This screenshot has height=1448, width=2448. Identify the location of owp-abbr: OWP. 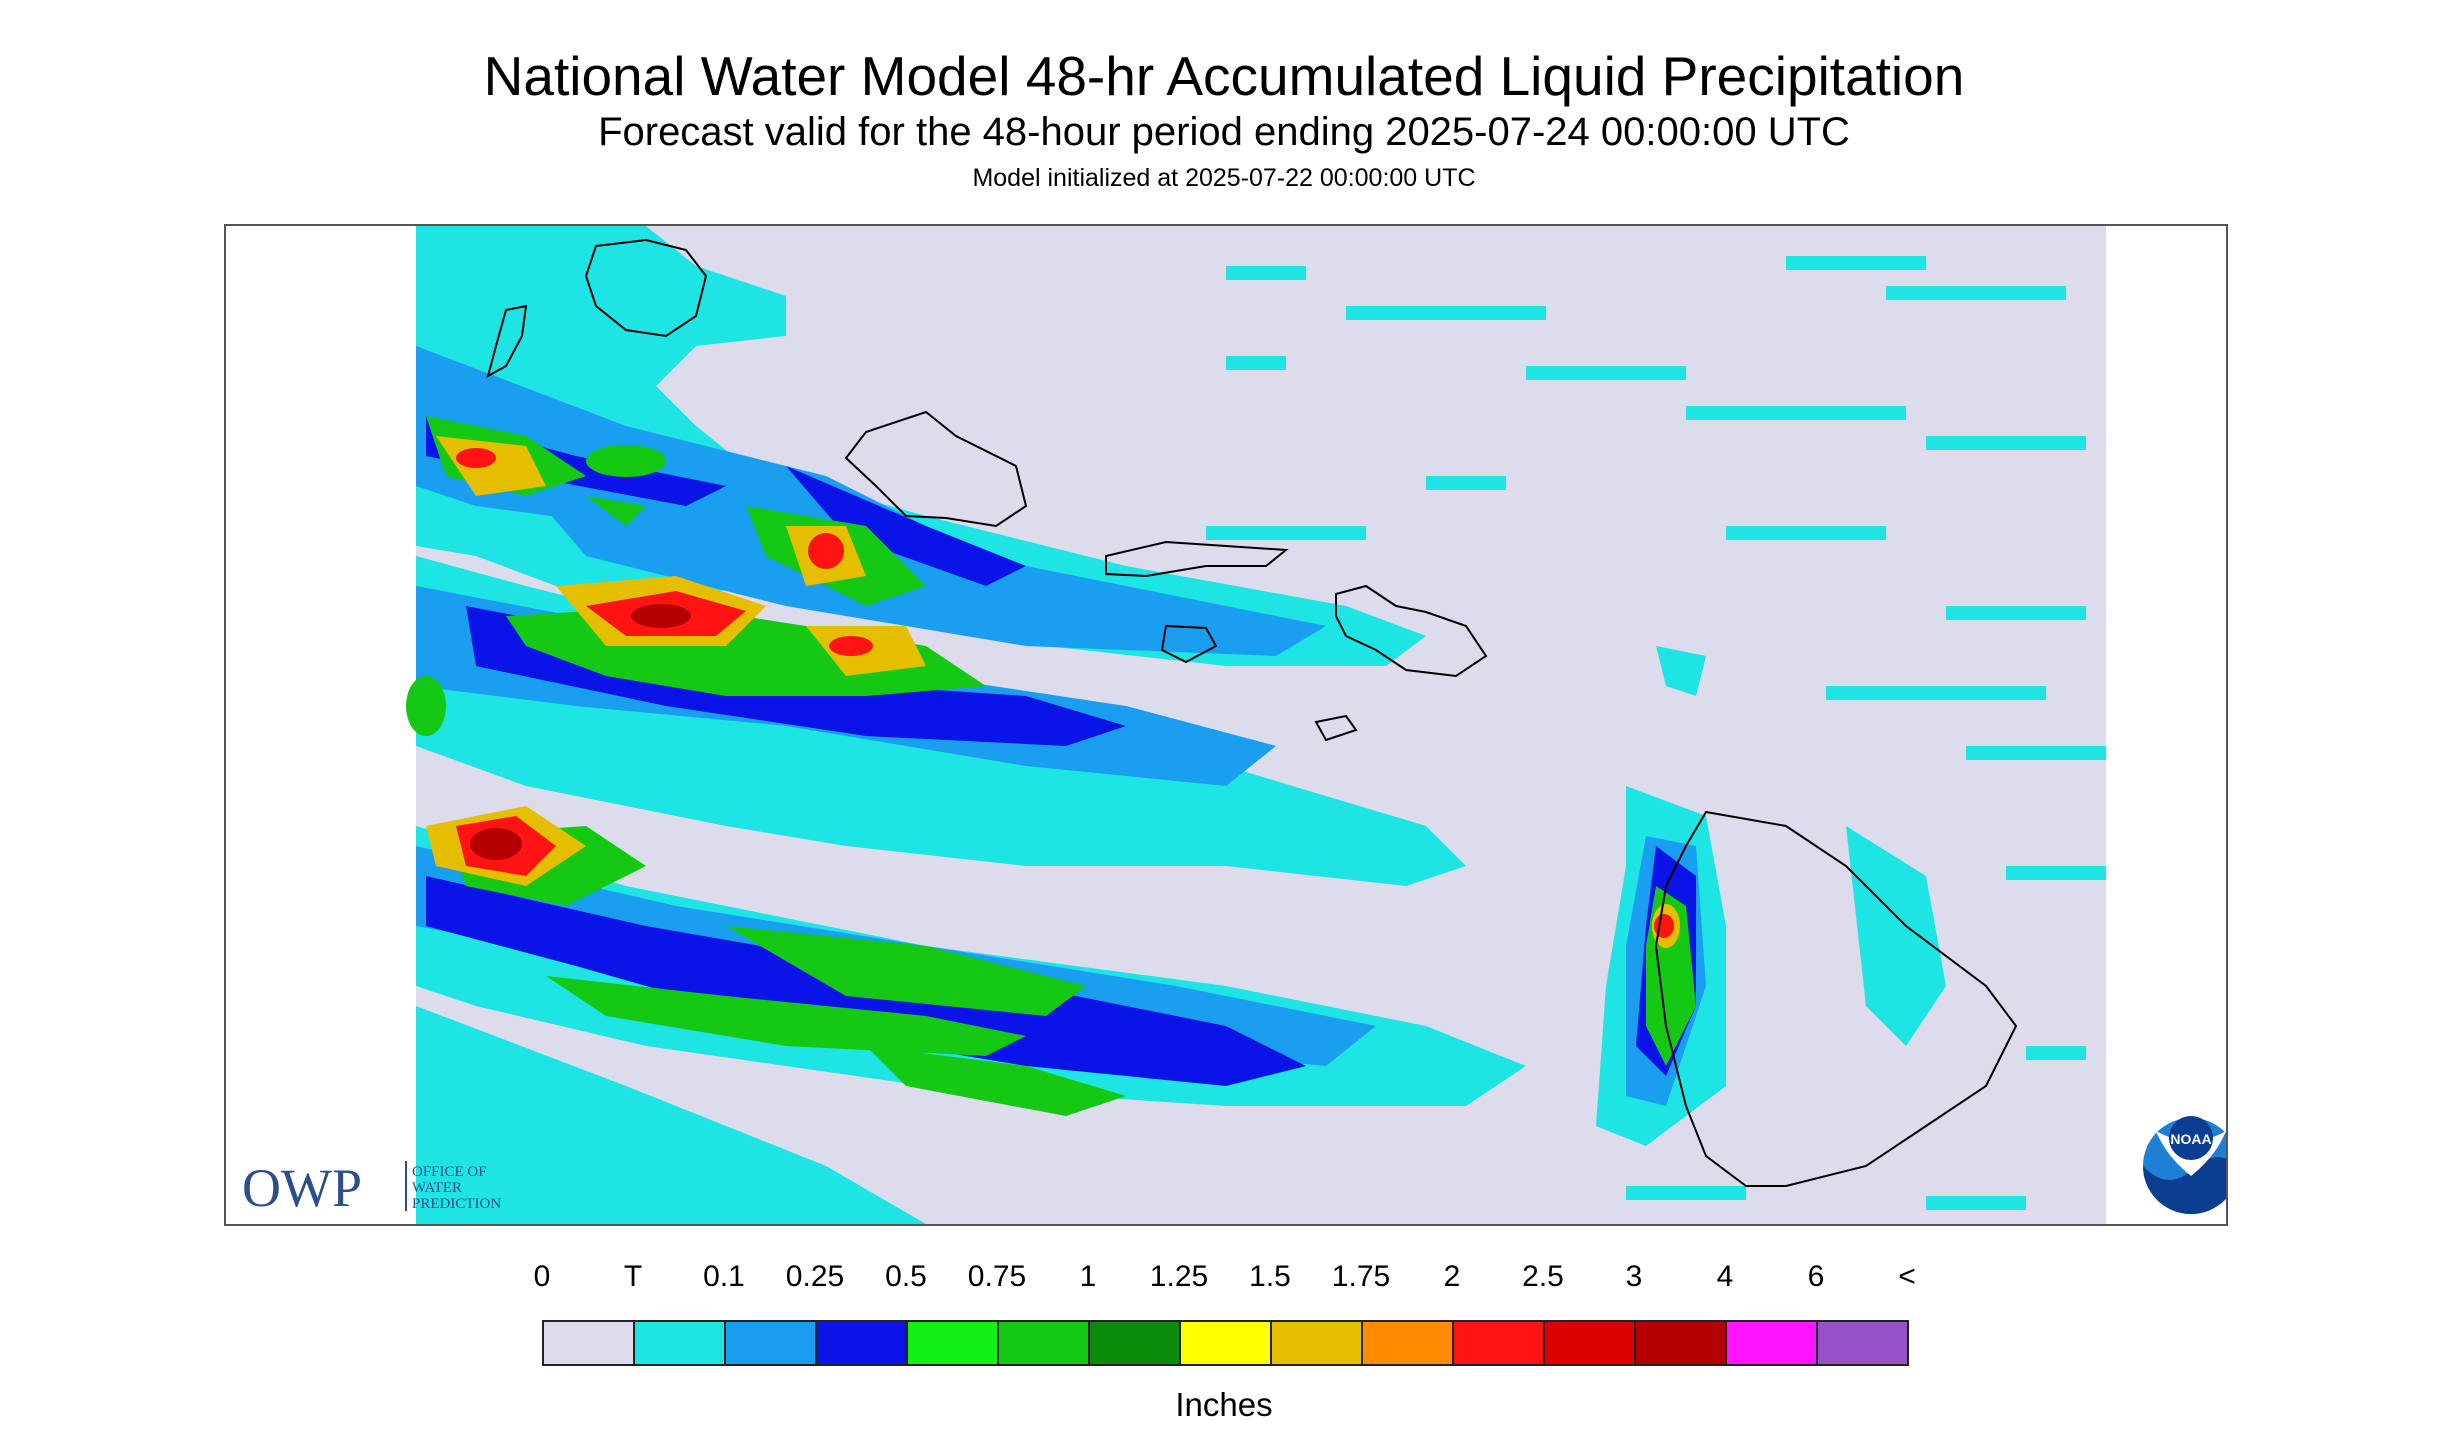
(302, 1188).